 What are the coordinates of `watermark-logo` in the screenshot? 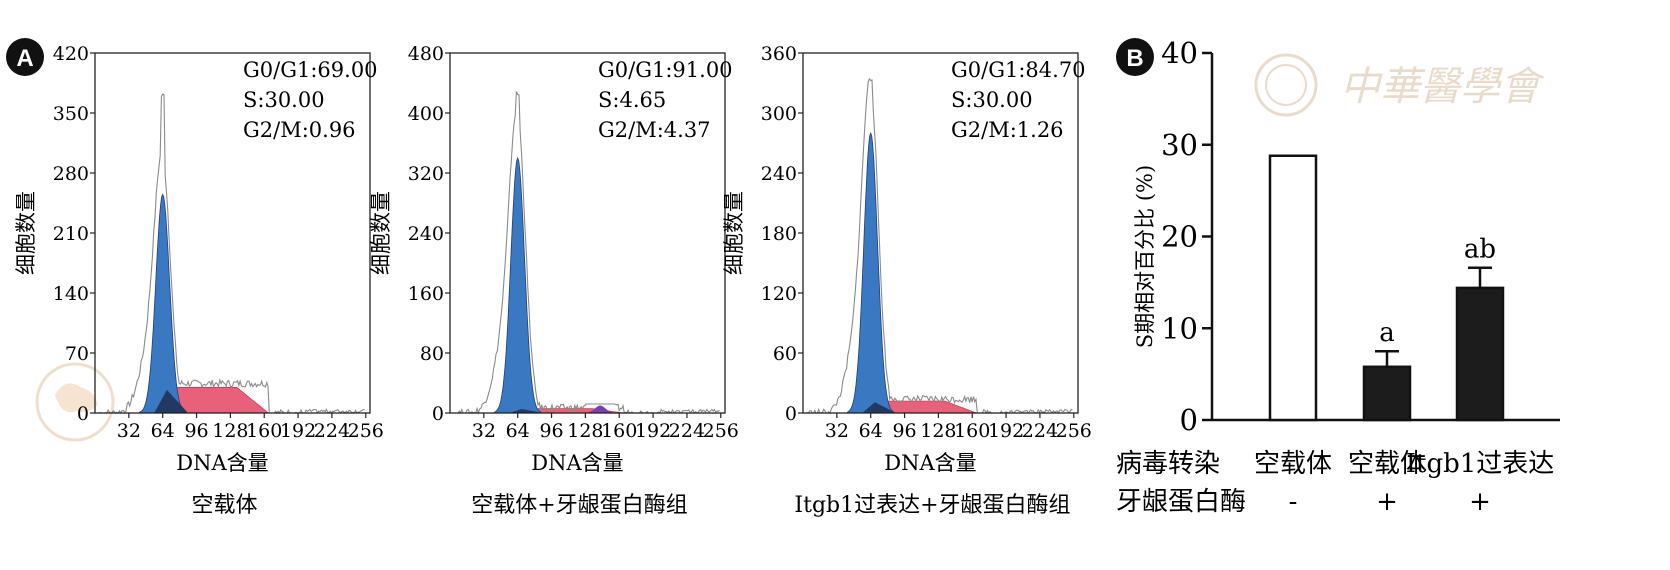 It's located at (75, 402).